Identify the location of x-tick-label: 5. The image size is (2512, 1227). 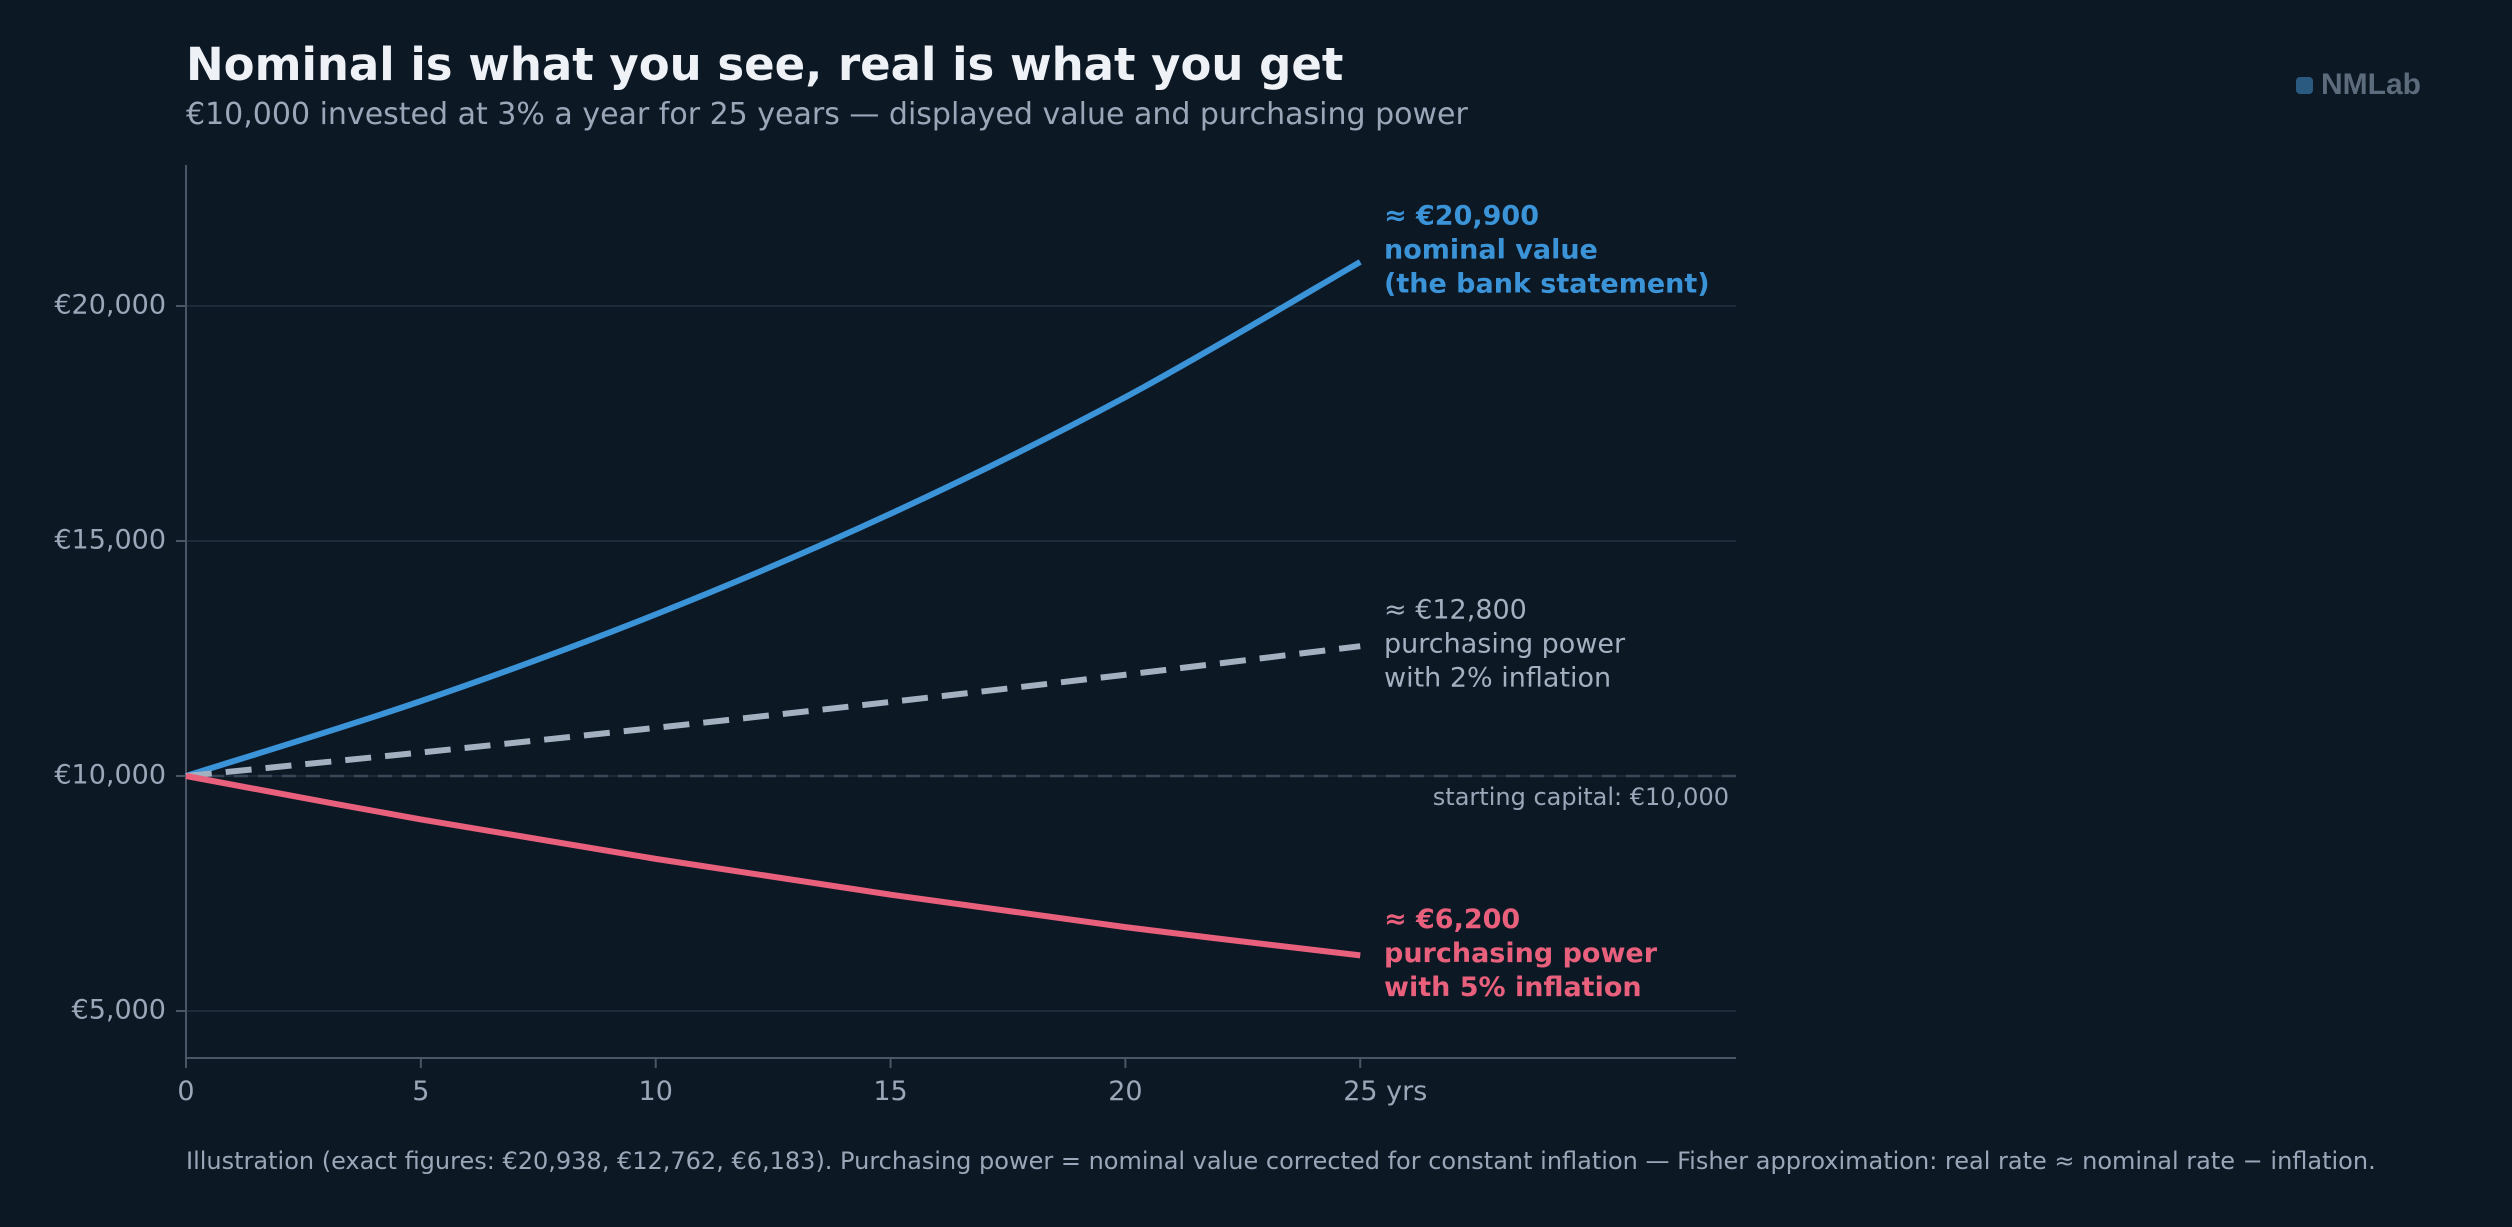
(420, 1091).